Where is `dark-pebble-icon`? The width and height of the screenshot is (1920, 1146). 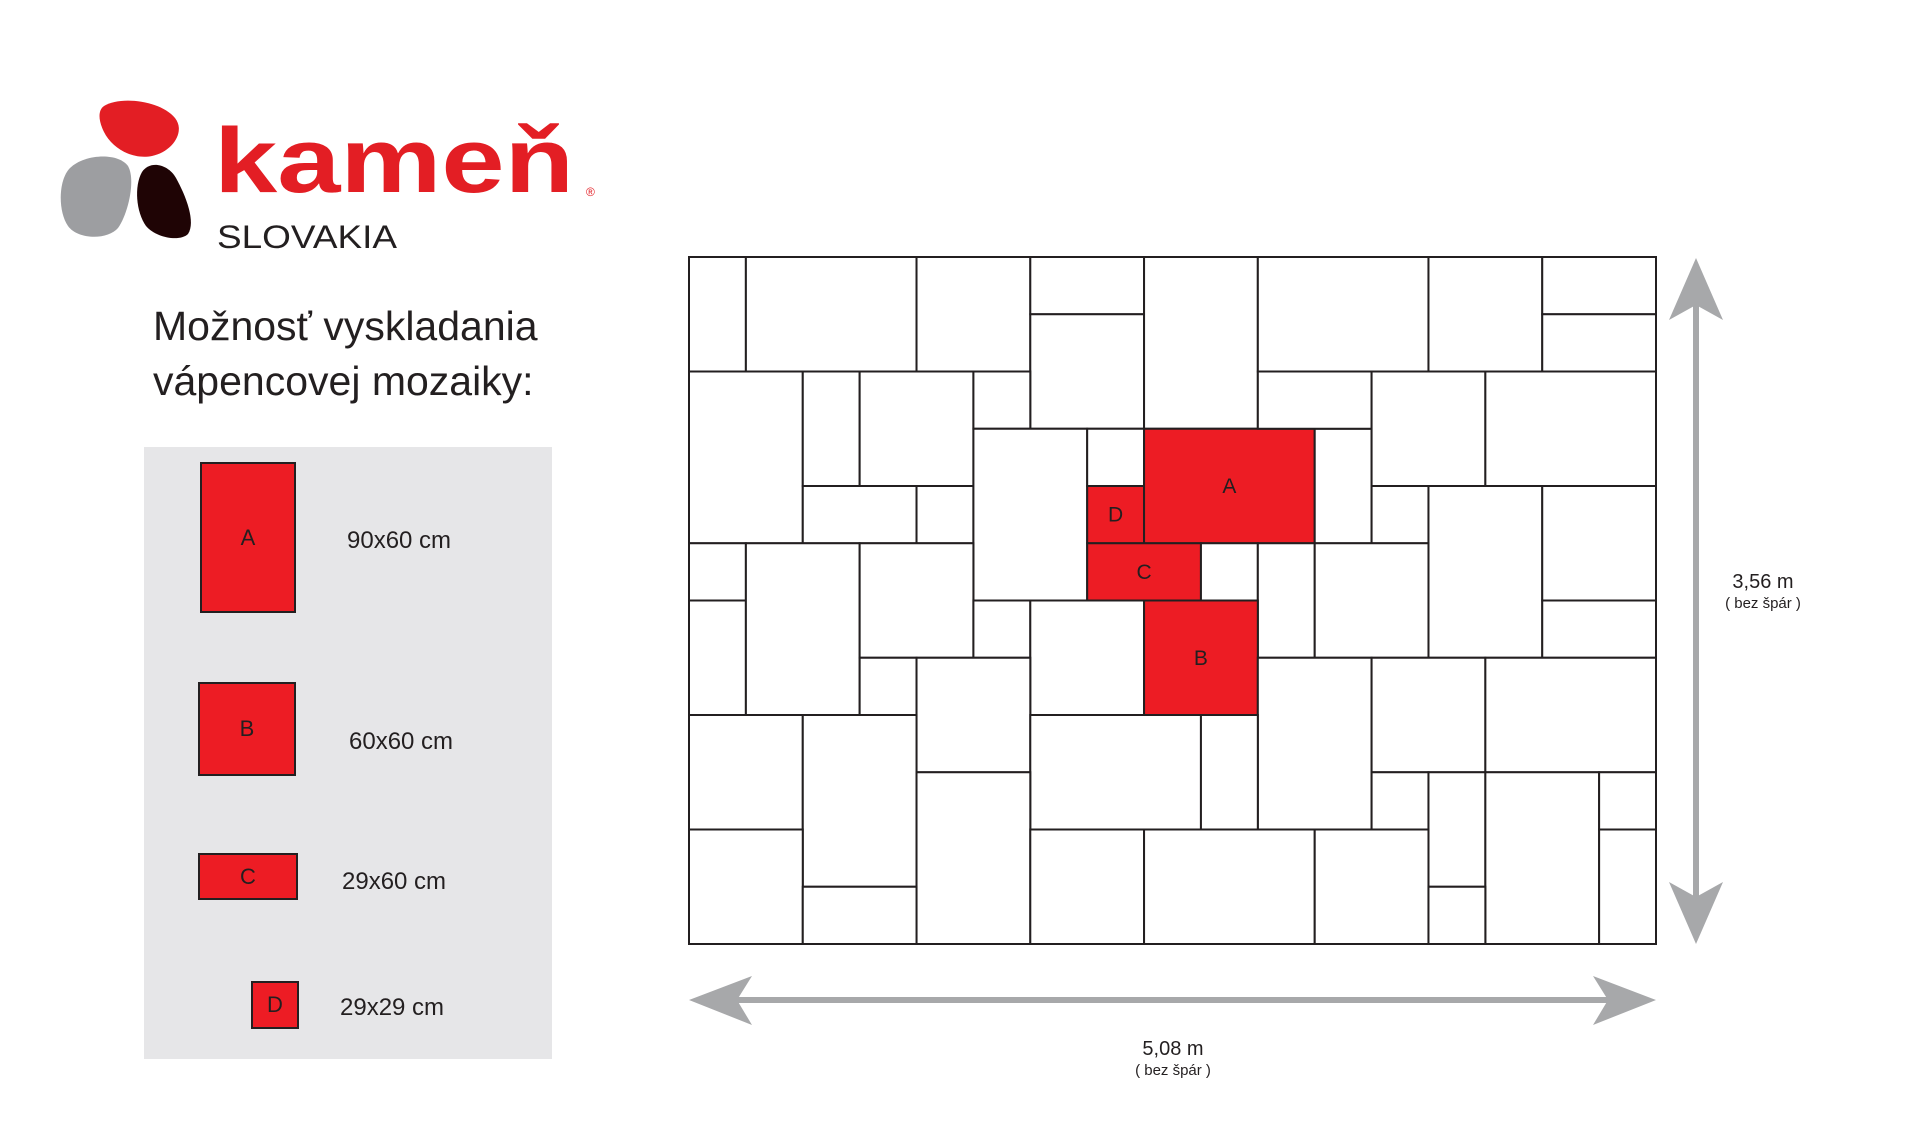 dark-pebble-icon is located at coordinates (164, 201).